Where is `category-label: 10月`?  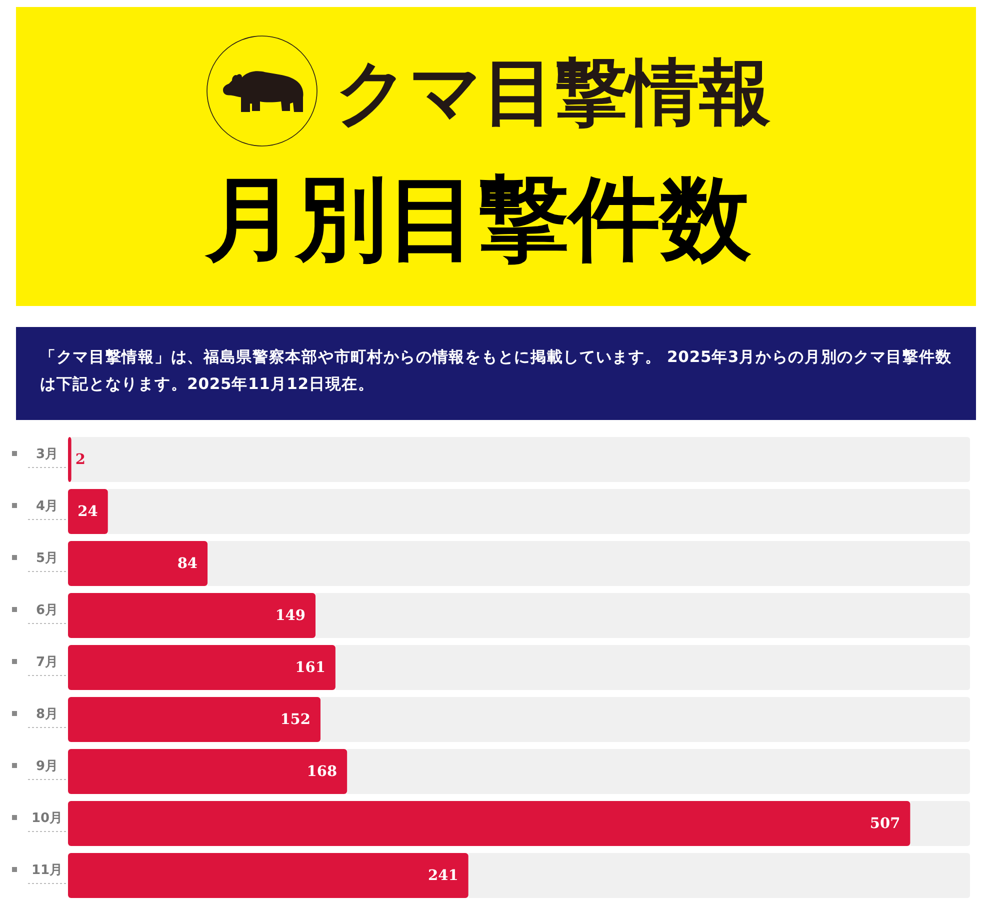
category-label: 10月 is located at coordinates (47, 818).